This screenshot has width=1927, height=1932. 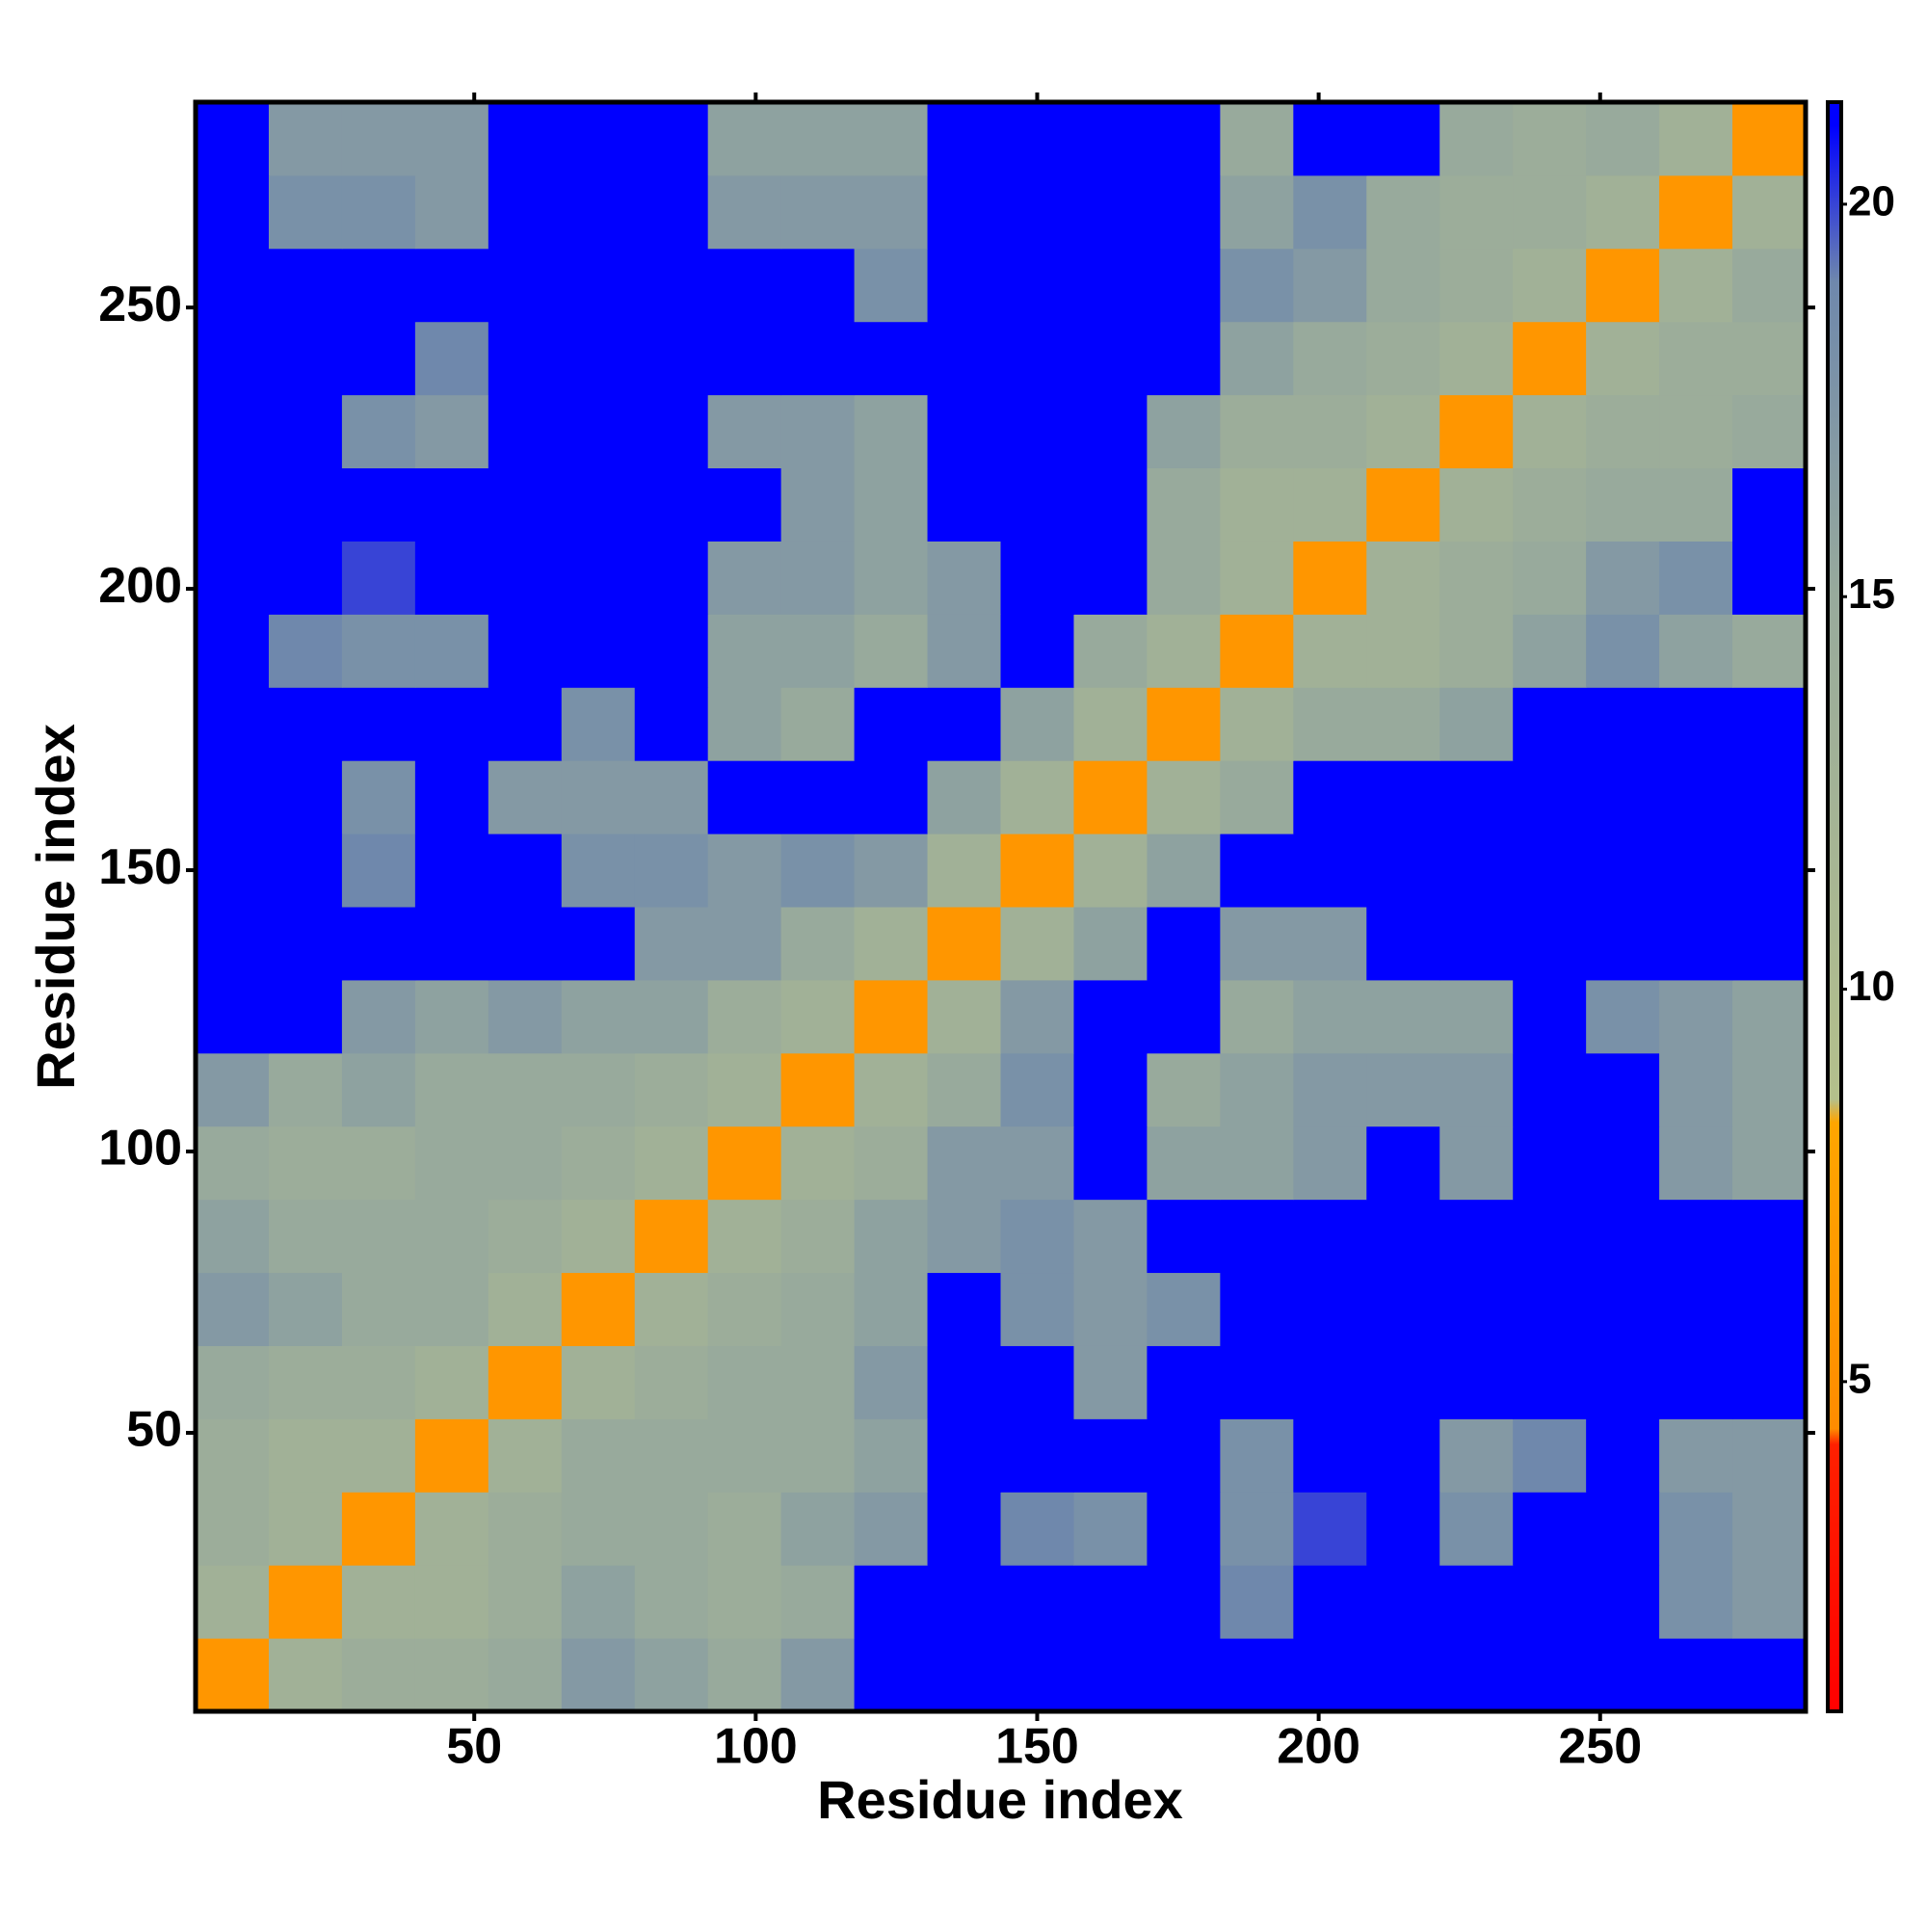 What do you see at coordinates (1000, 1799) in the screenshot?
I see `x-axis-label: Residue index` at bounding box center [1000, 1799].